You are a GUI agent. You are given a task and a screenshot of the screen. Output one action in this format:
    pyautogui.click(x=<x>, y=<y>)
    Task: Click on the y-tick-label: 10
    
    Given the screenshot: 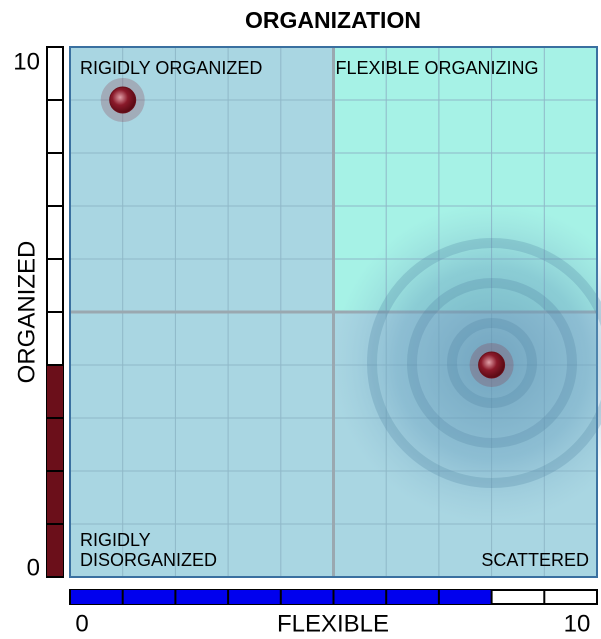 What is the action you would take?
    pyautogui.click(x=26, y=61)
    